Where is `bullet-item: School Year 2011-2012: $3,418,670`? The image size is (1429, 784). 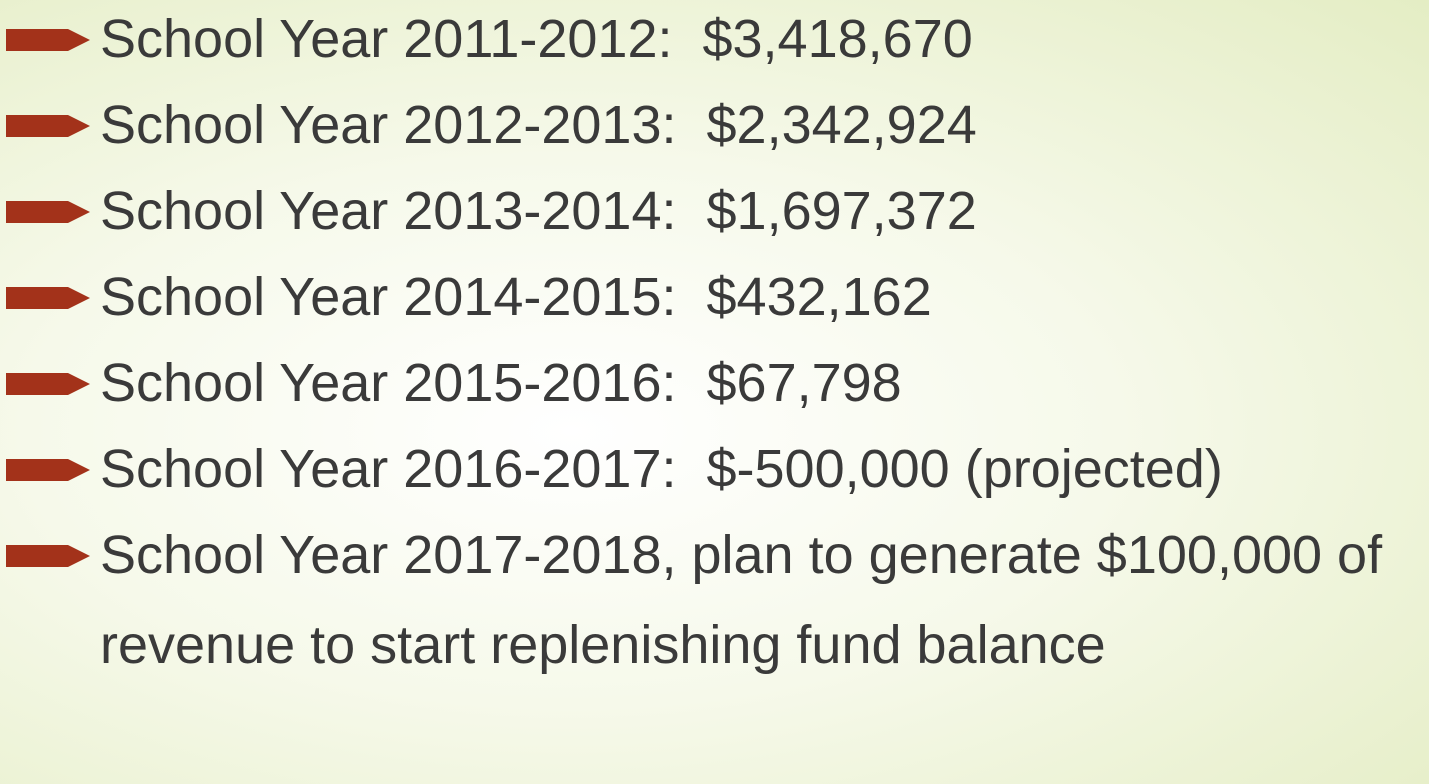
bullet-item: School Year 2011-2012: $3,418,670 is located at coordinates (712, 39).